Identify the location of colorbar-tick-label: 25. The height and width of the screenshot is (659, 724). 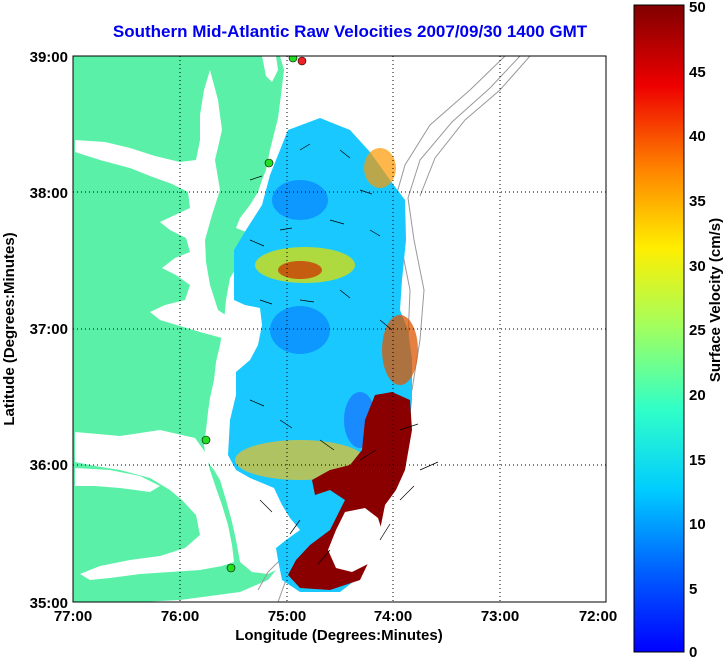
(697, 330).